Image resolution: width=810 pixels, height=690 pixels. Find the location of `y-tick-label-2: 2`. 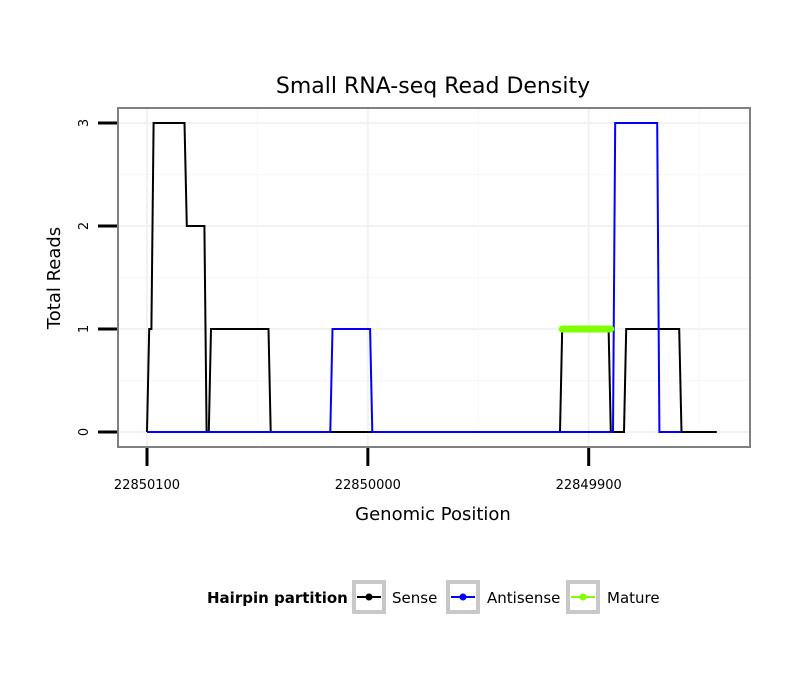

y-tick-label-2: 2 is located at coordinates (84, 226).